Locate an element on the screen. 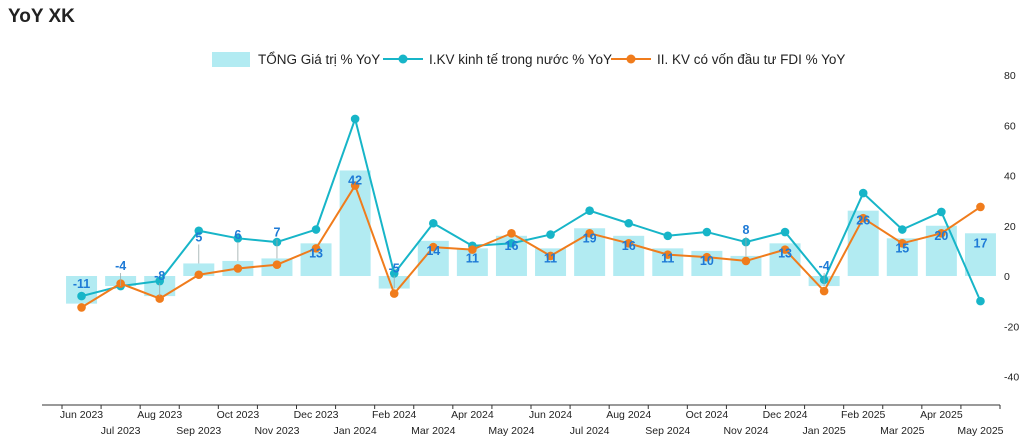 The image size is (1024, 442). y-tick-label: 0 is located at coordinates (1007, 277).